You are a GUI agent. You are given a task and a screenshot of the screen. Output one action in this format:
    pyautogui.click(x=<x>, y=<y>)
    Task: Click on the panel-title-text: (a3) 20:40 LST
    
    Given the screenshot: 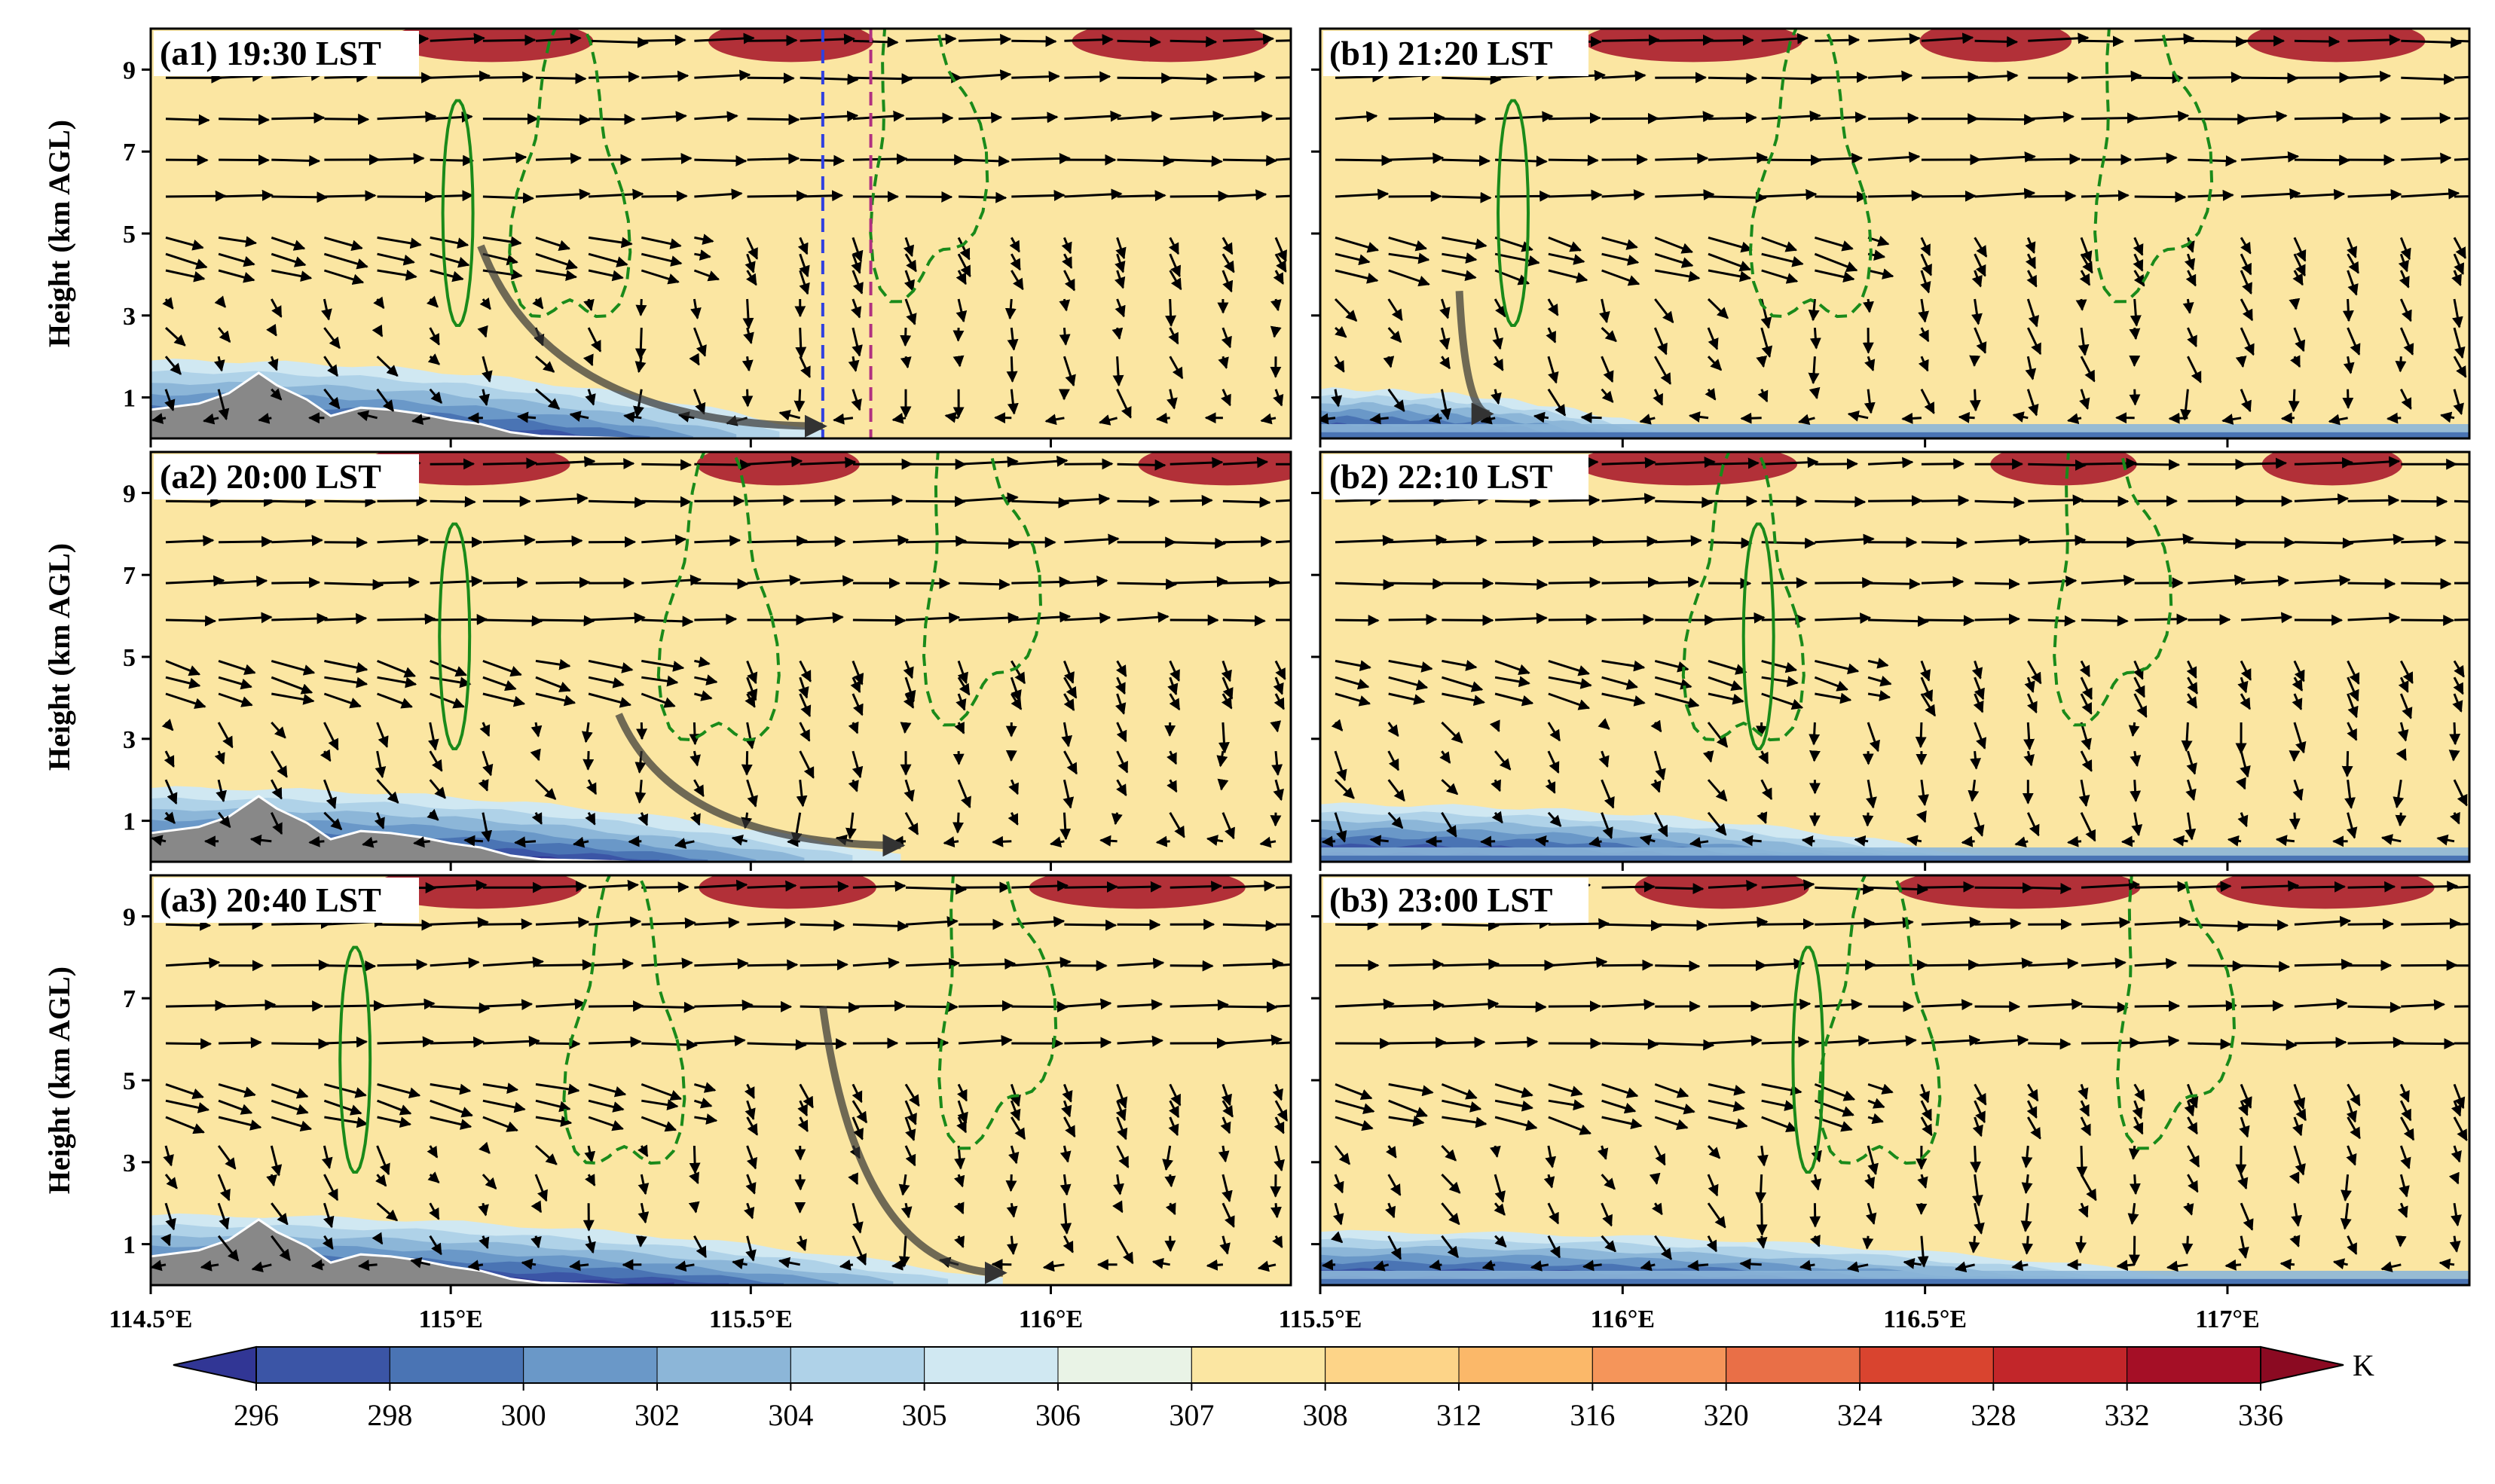 What is the action you would take?
    pyautogui.click(x=270, y=900)
    